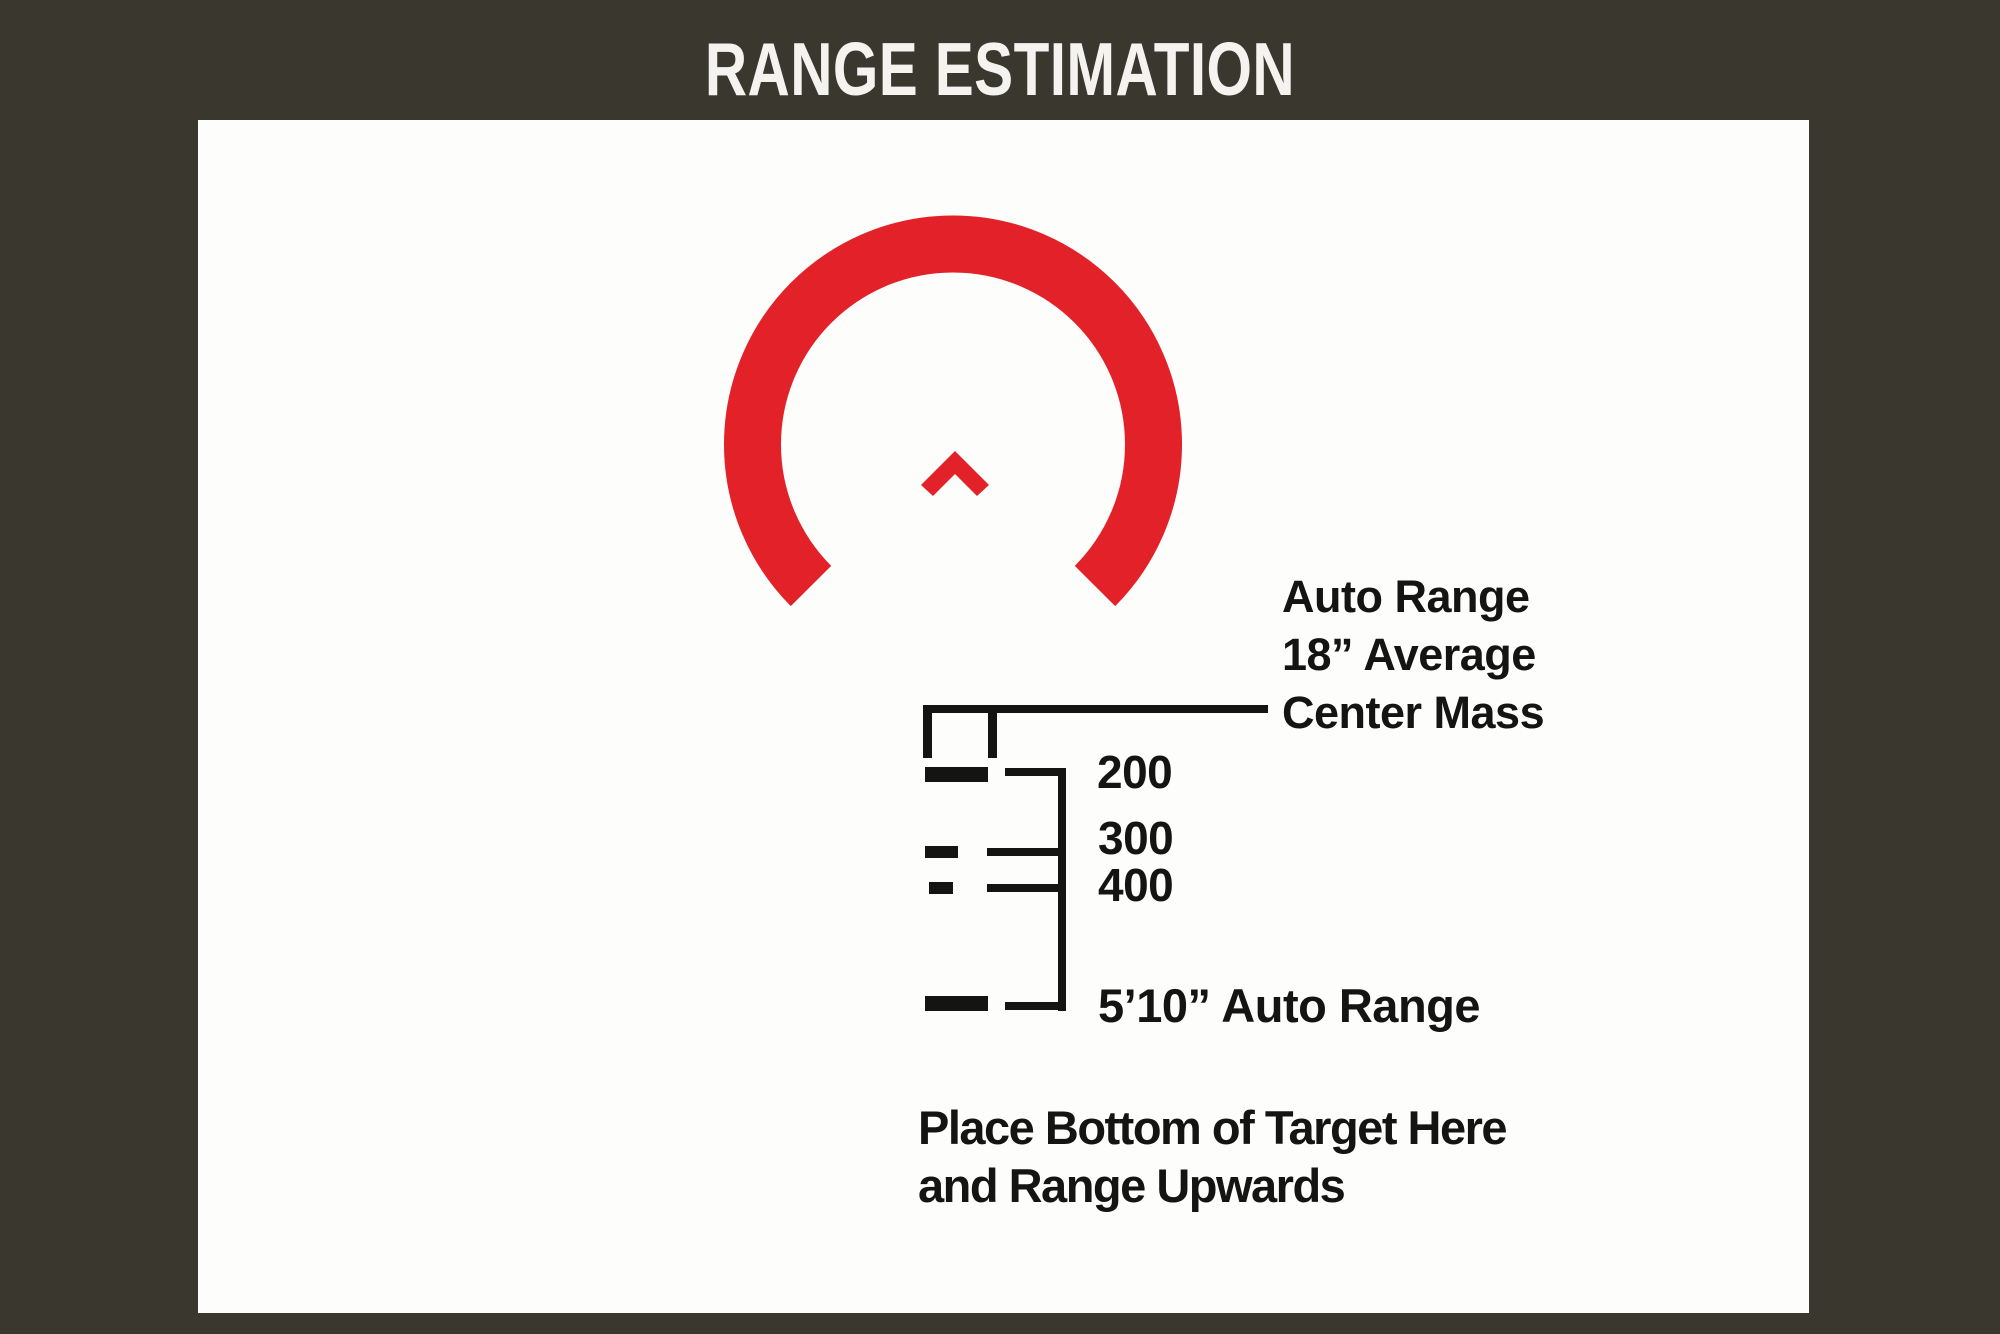 Image resolution: width=2000 pixels, height=1334 pixels. I want to click on center-mass-pointer-line, so click(1095, 709).